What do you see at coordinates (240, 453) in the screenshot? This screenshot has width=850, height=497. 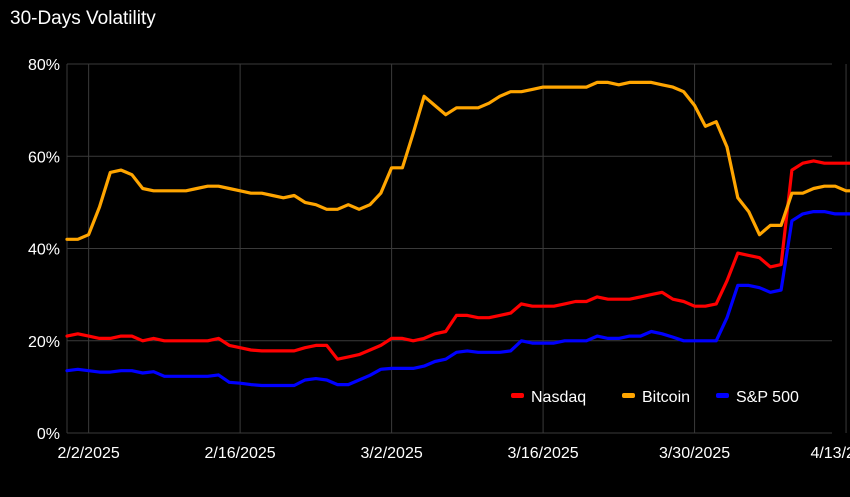 I see `x-tick-label: 2/16/2025` at bounding box center [240, 453].